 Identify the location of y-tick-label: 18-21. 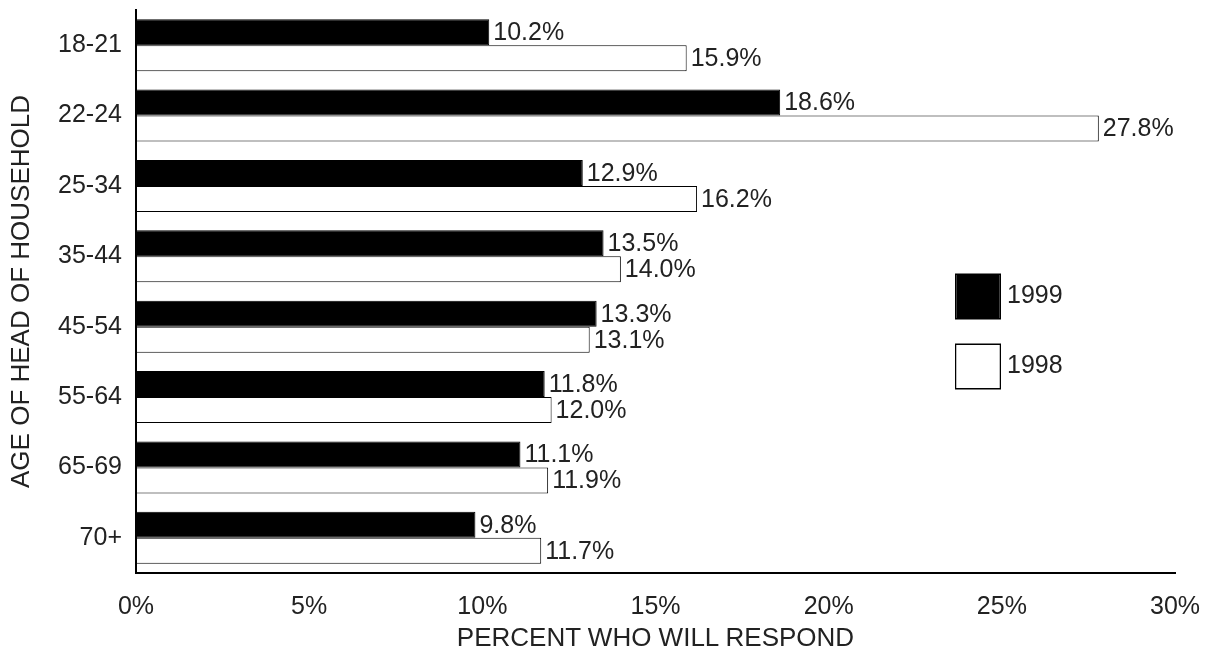
(90, 43).